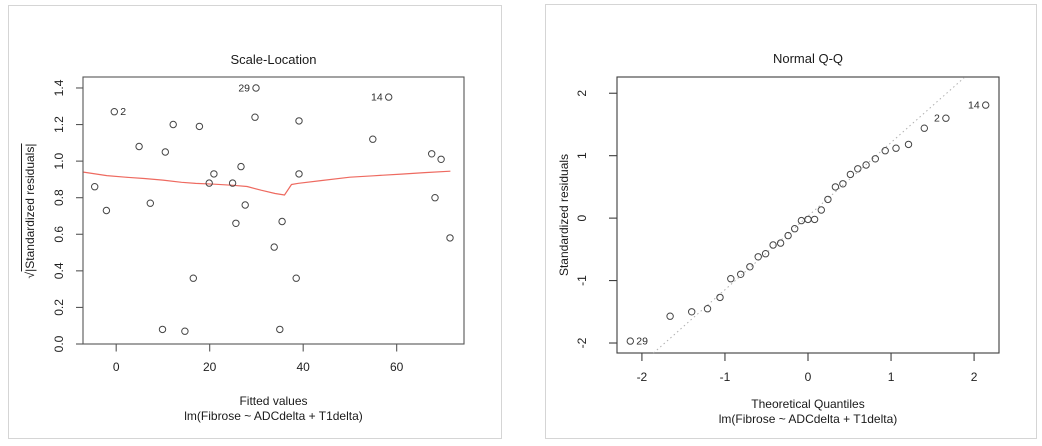 The height and width of the screenshot is (446, 1042). I want to click on y-tick-label: 0.2, so click(59, 307).